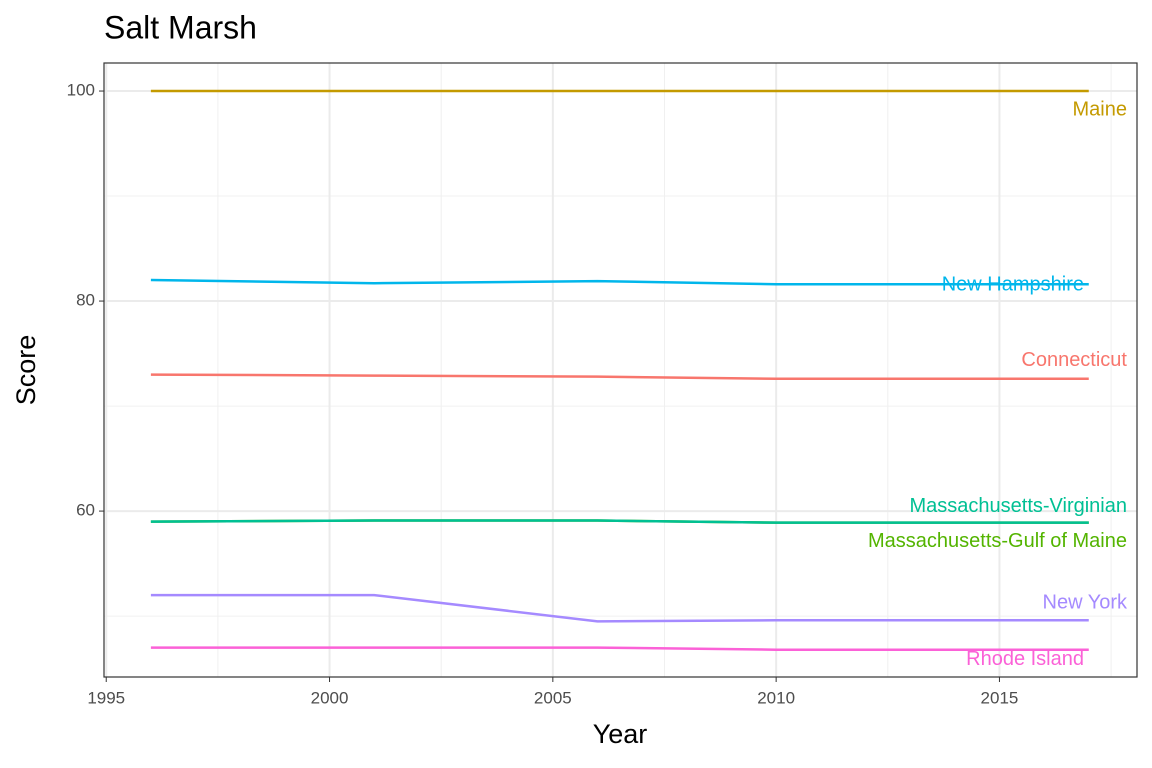 Image resolution: width=1152 pixels, height=768 pixels. What do you see at coordinates (180, 27) in the screenshot?
I see `chart-title: Salt Marsh` at bounding box center [180, 27].